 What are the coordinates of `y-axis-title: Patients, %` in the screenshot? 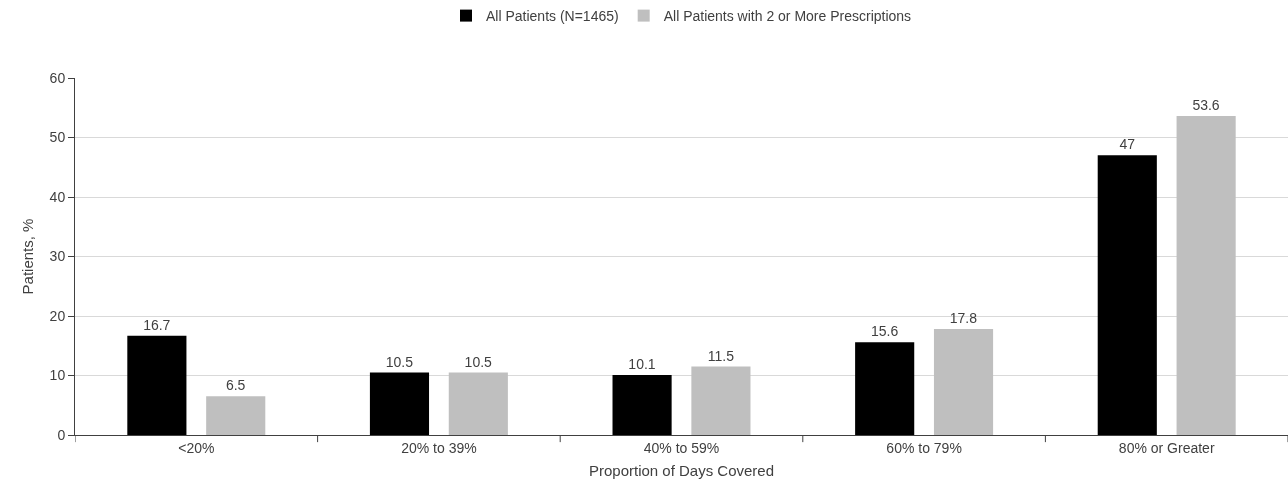 It's located at (27, 256).